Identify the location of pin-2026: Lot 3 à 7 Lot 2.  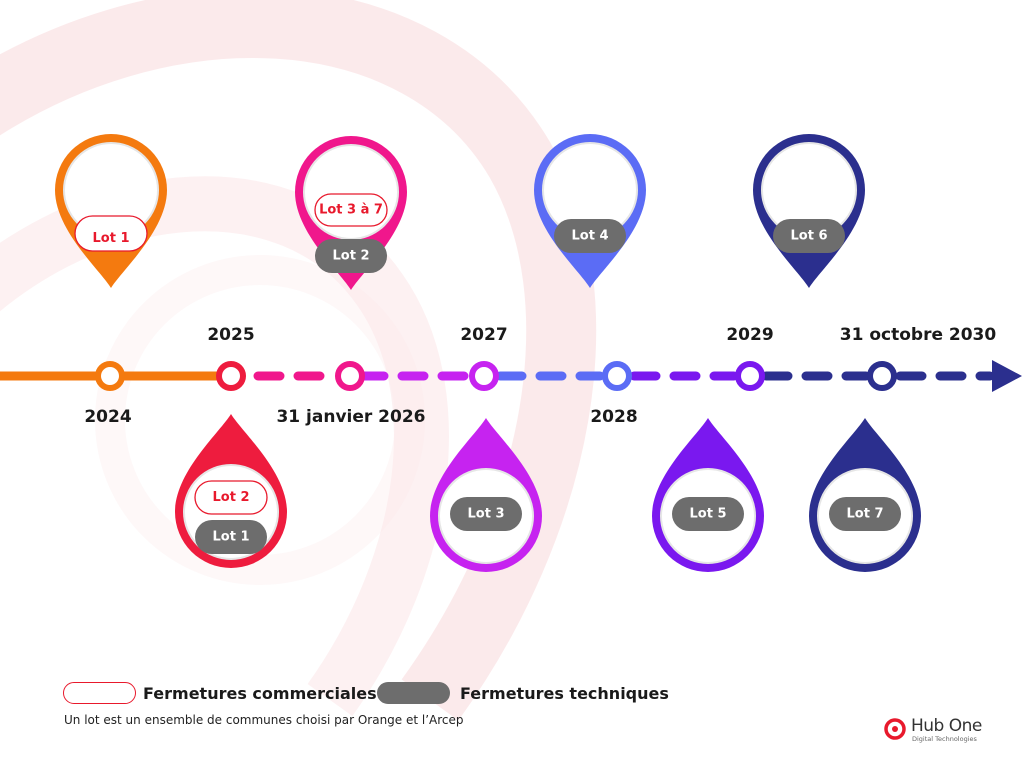
(351, 213).